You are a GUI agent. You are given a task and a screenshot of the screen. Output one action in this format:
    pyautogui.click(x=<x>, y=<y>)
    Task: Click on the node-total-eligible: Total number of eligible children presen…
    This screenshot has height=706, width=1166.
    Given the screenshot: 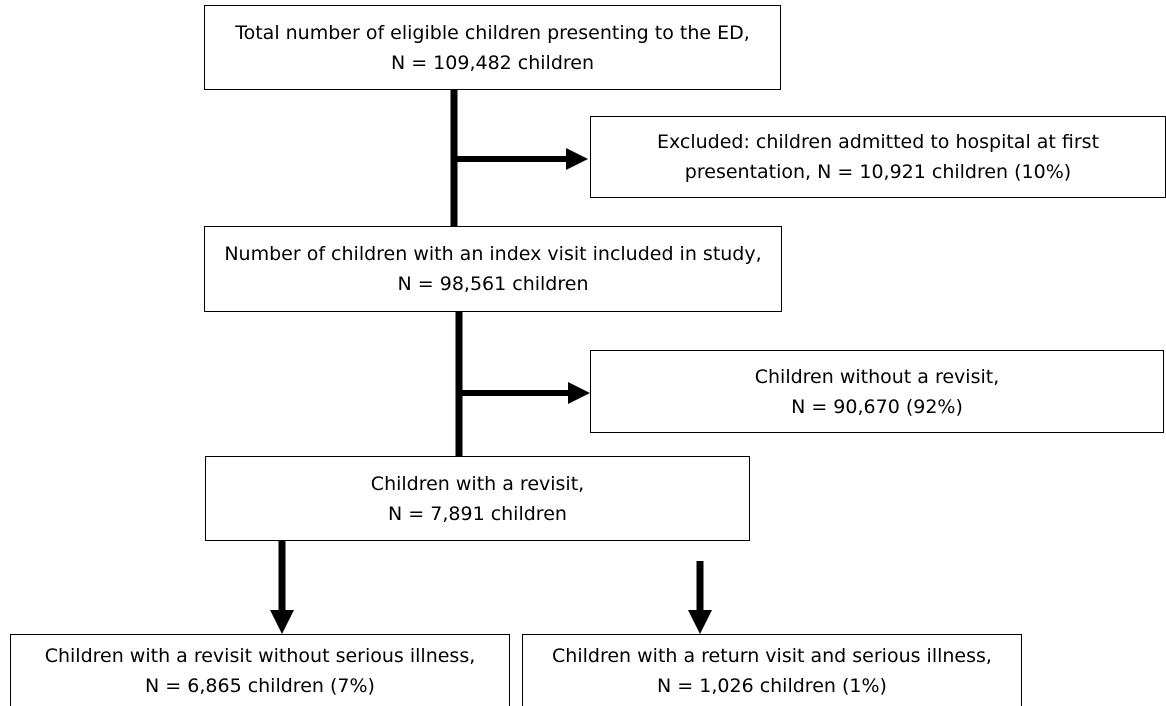 What is the action you would take?
    pyautogui.click(x=492, y=47)
    